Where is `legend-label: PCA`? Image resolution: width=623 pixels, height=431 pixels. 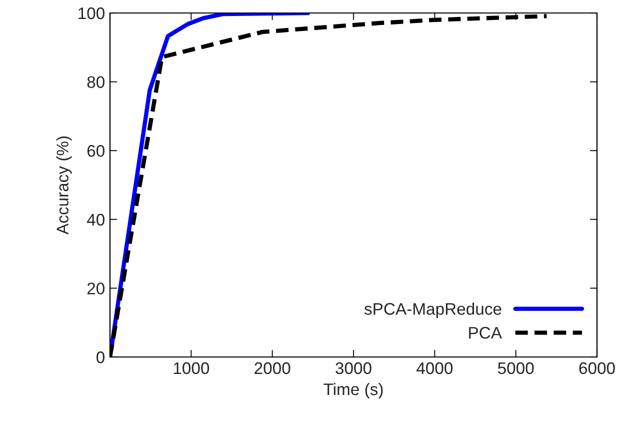 legend-label: PCA is located at coordinates (485, 332).